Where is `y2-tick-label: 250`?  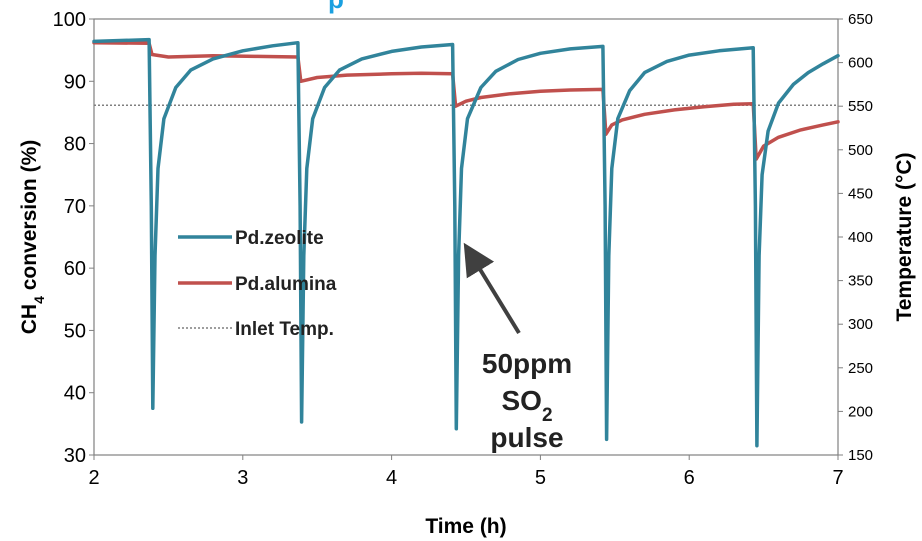 y2-tick-label: 250 is located at coordinates (860, 368).